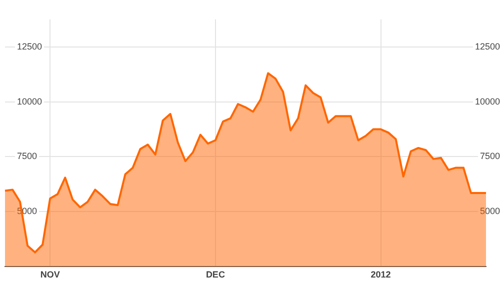  I want to click on y2-tick-label: 10000, so click(487, 101).